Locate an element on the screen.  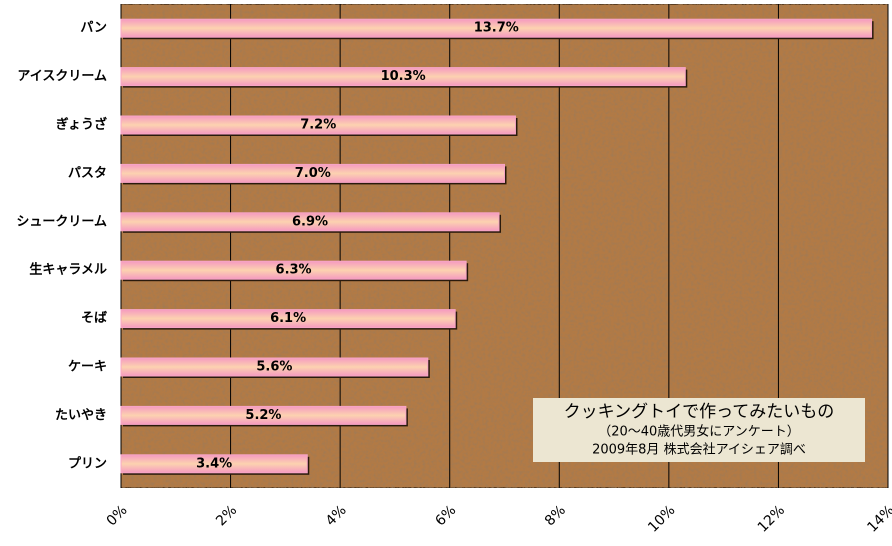
y-tick-label: たいやき is located at coordinates (81, 415).